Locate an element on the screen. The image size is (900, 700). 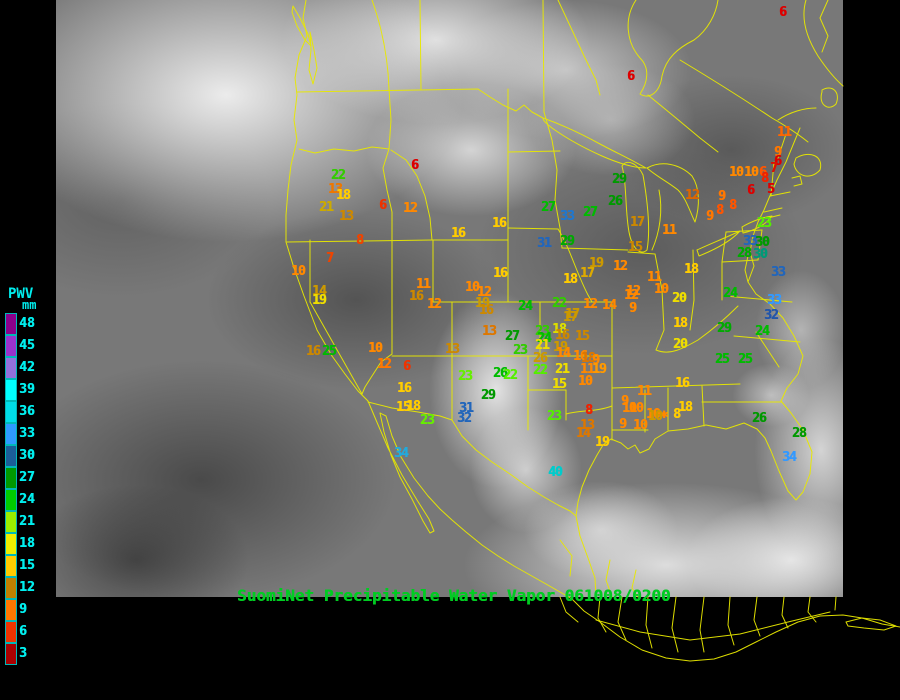
legend-entry: 18 is located at coordinates (31, 544).